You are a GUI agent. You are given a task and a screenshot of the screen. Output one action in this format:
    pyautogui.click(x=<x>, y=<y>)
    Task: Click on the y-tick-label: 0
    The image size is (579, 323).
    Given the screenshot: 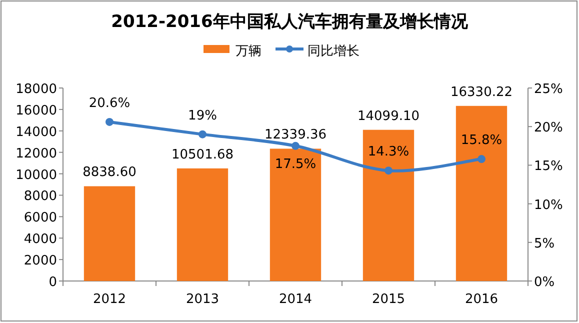 What is the action you would take?
    pyautogui.click(x=52, y=282)
    